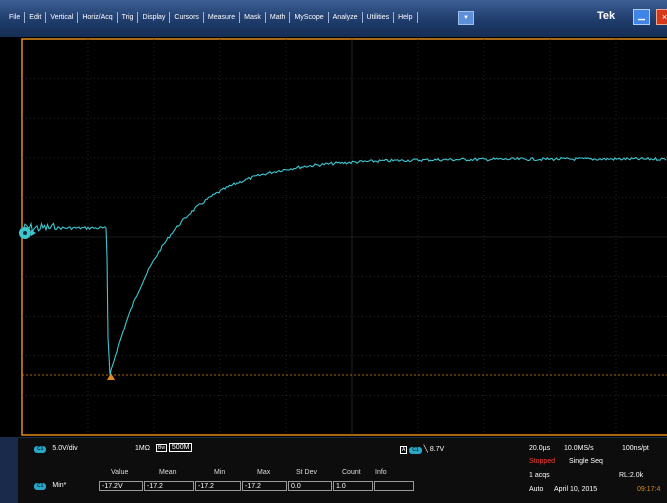  I want to click on time-readout: 09:17:4, so click(649, 489).